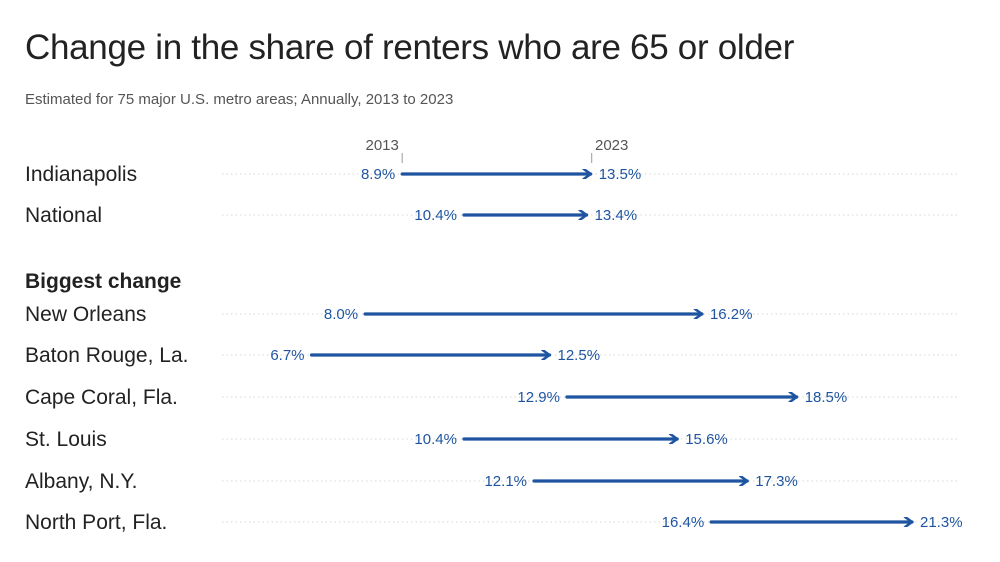 The image size is (1000, 562). I want to click on row-new-orleans: New Orleans 8.0% 16.2%, so click(492, 314).